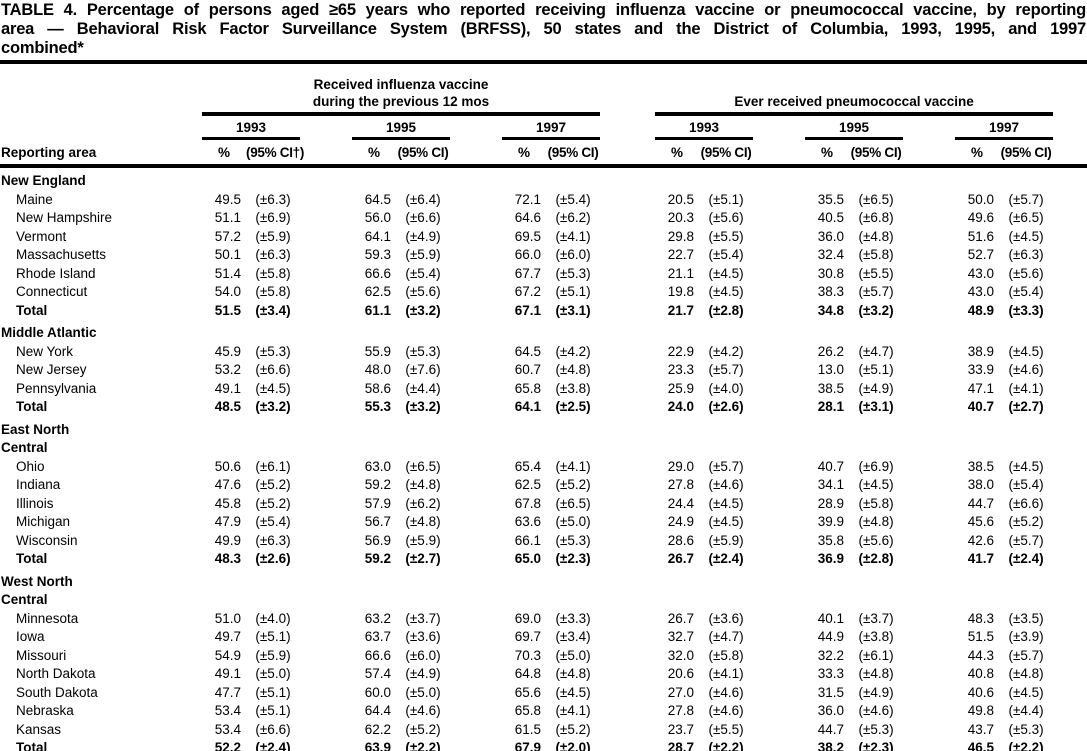 The image size is (1087, 751). What do you see at coordinates (37, 581) in the screenshot?
I see `section-name: West North` at bounding box center [37, 581].